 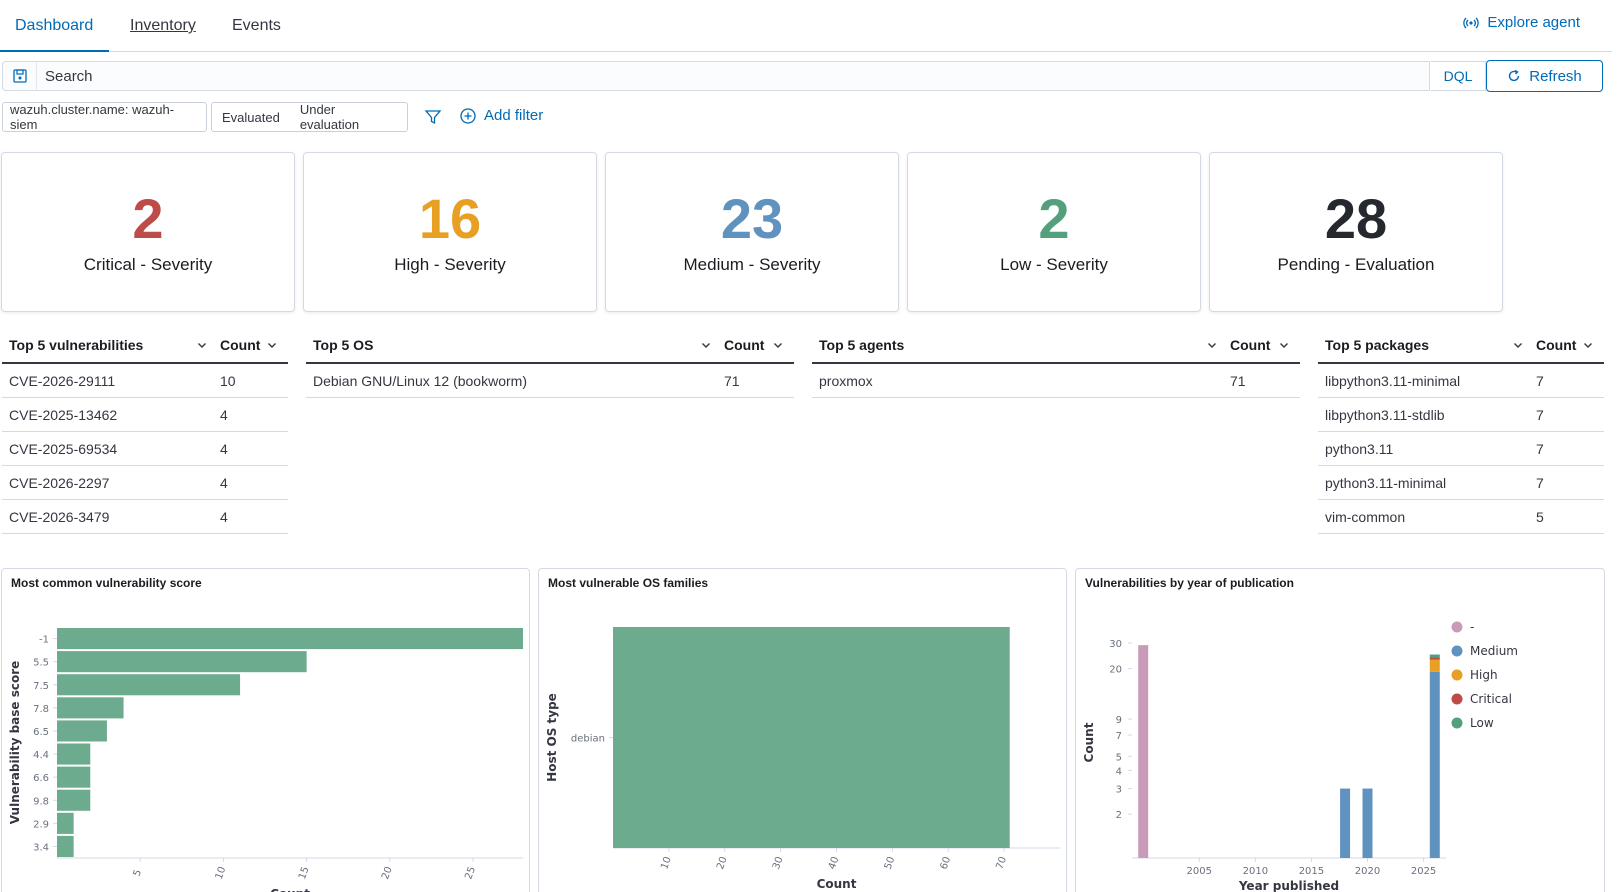 I want to click on y-tick-label: 5, so click(x=1119, y=757).